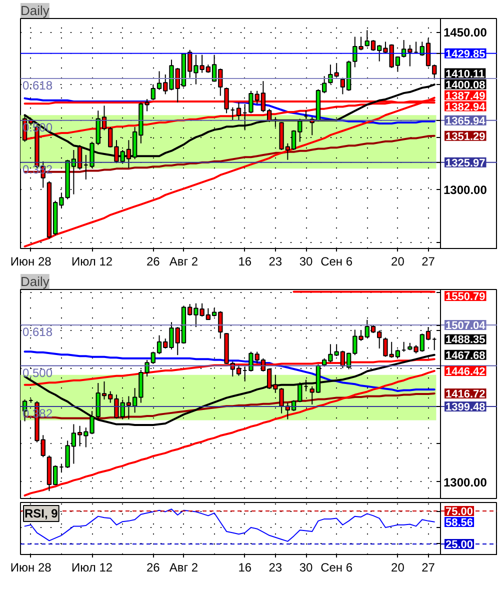  What do you see at coordinates (37, 332) in the screenshot?
I see `annotation: 0.618` at bounding box center [37, 332].